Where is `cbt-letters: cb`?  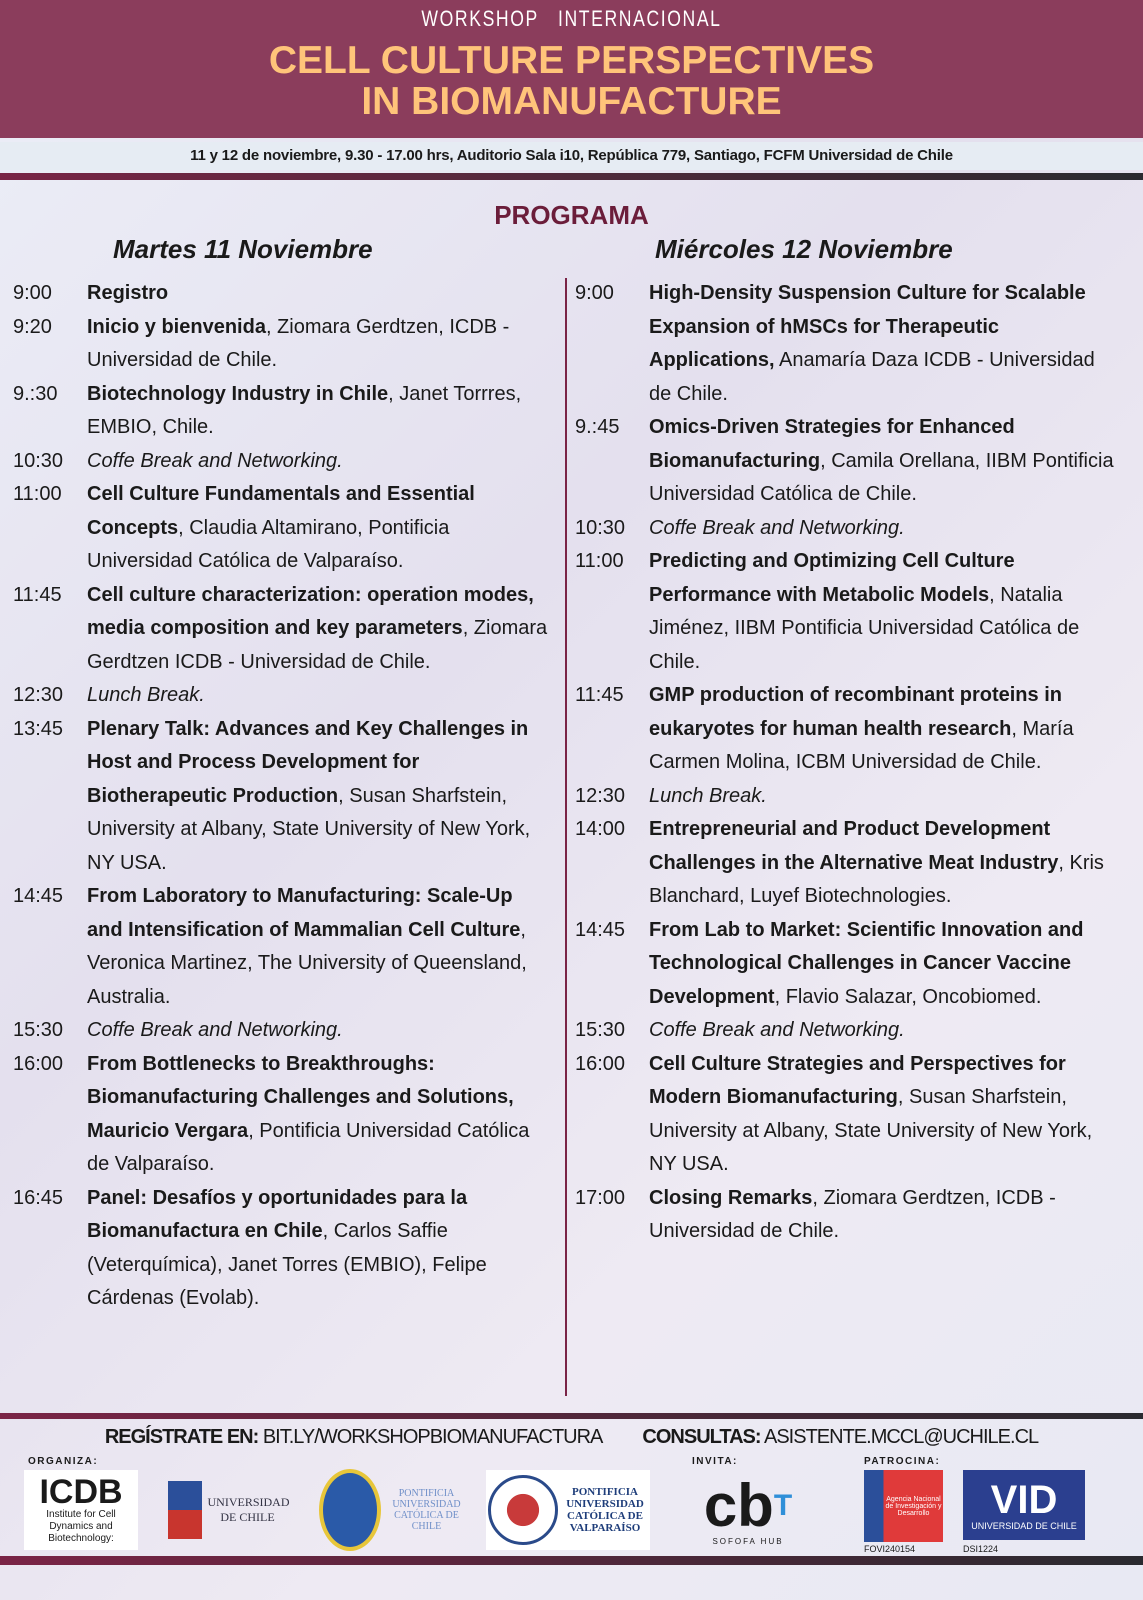 cbt-letters: cb is located at coordinates (738, 1505).